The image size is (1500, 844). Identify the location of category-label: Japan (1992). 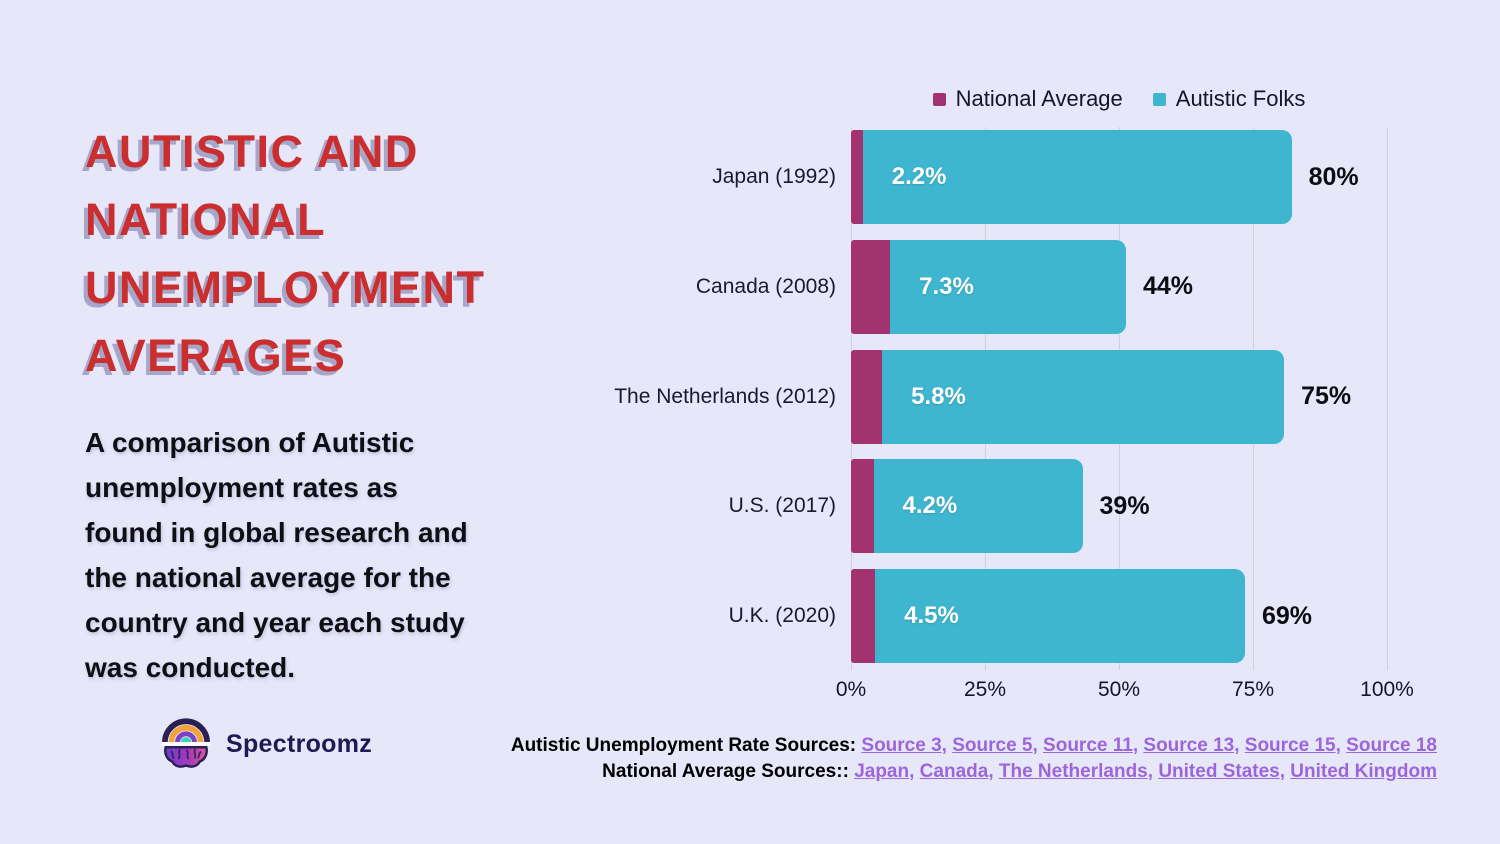
(774, 176).